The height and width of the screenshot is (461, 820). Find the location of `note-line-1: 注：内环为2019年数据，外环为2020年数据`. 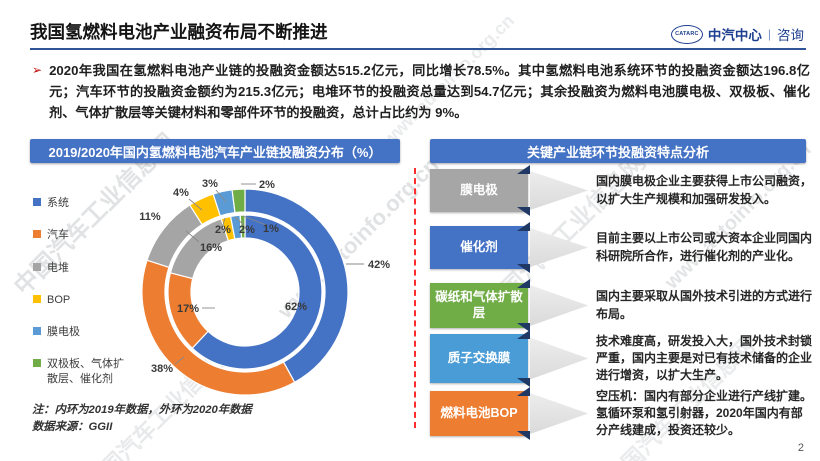

note-line-1: 注：内环为2019年数据，外环为2020年数据 is located at coordinates (142, 410).